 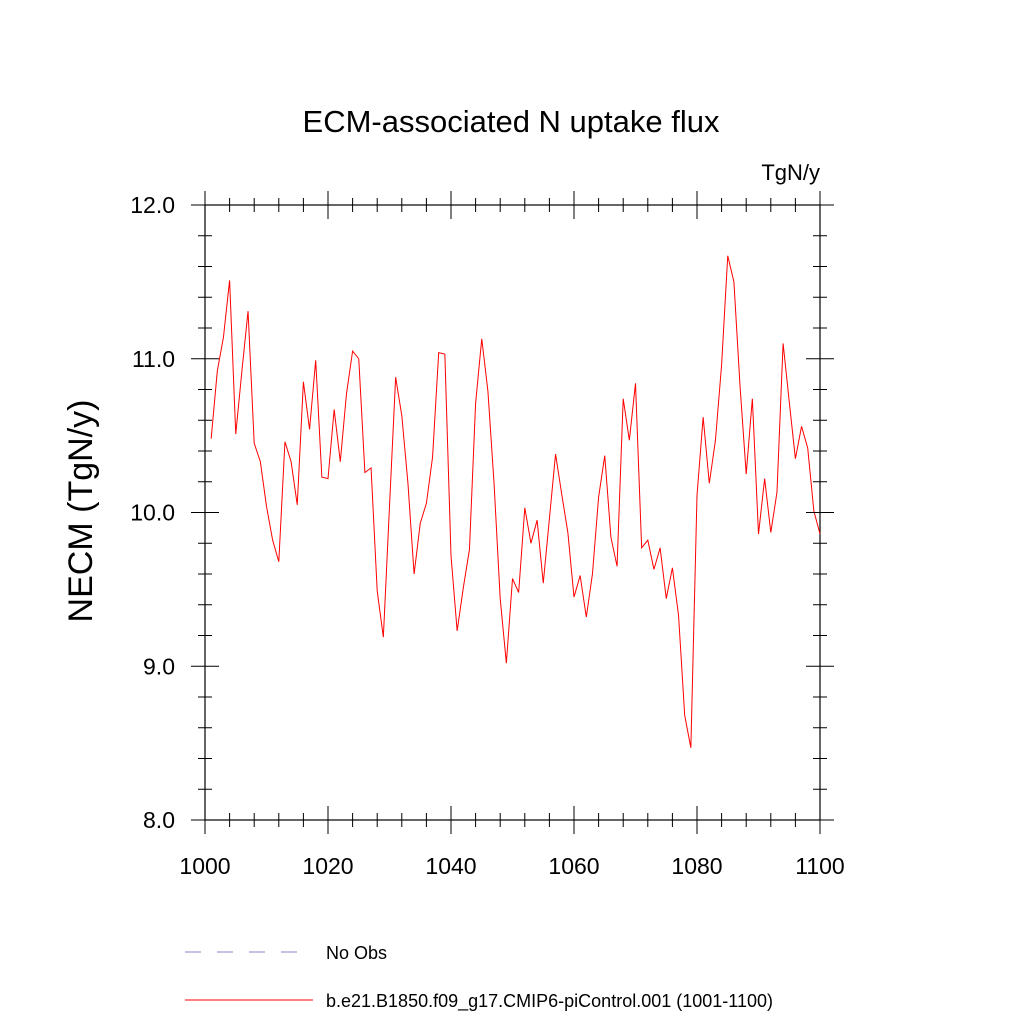 I want to click on legend-no-obs-label: No Obs, so click(x=356, y=953).